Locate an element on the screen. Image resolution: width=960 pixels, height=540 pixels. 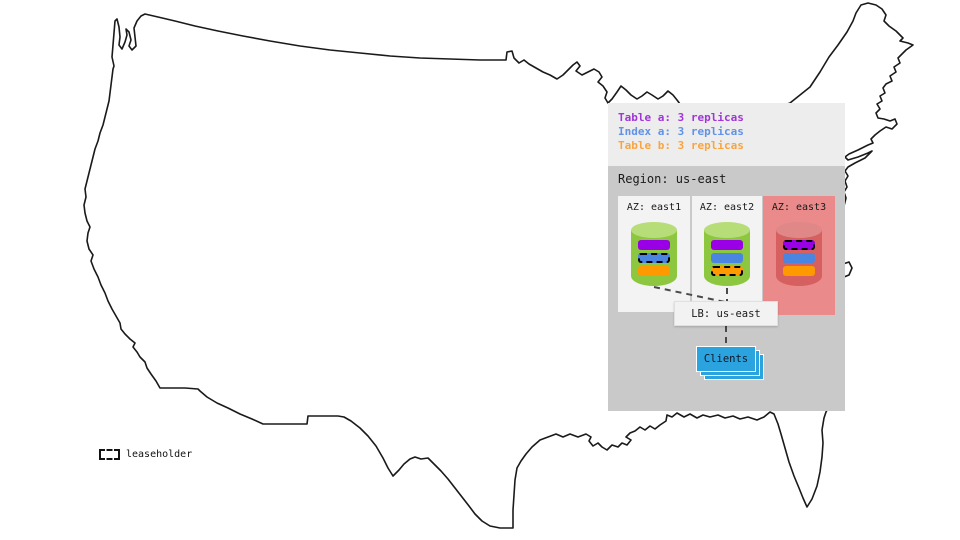
legend-table-b: Table b: 3 replicas is located at coordinates (681, 145).